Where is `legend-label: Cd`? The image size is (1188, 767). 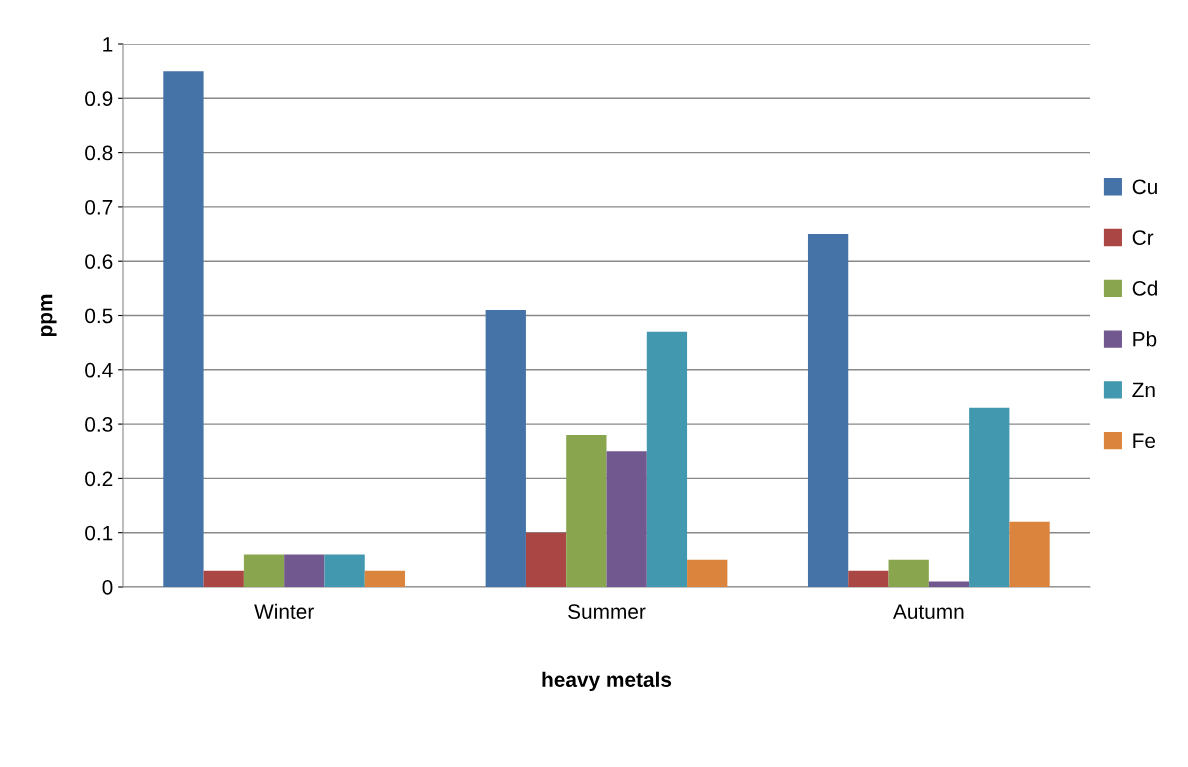 legend-label: Cd is located at coordinates (1144, 288).